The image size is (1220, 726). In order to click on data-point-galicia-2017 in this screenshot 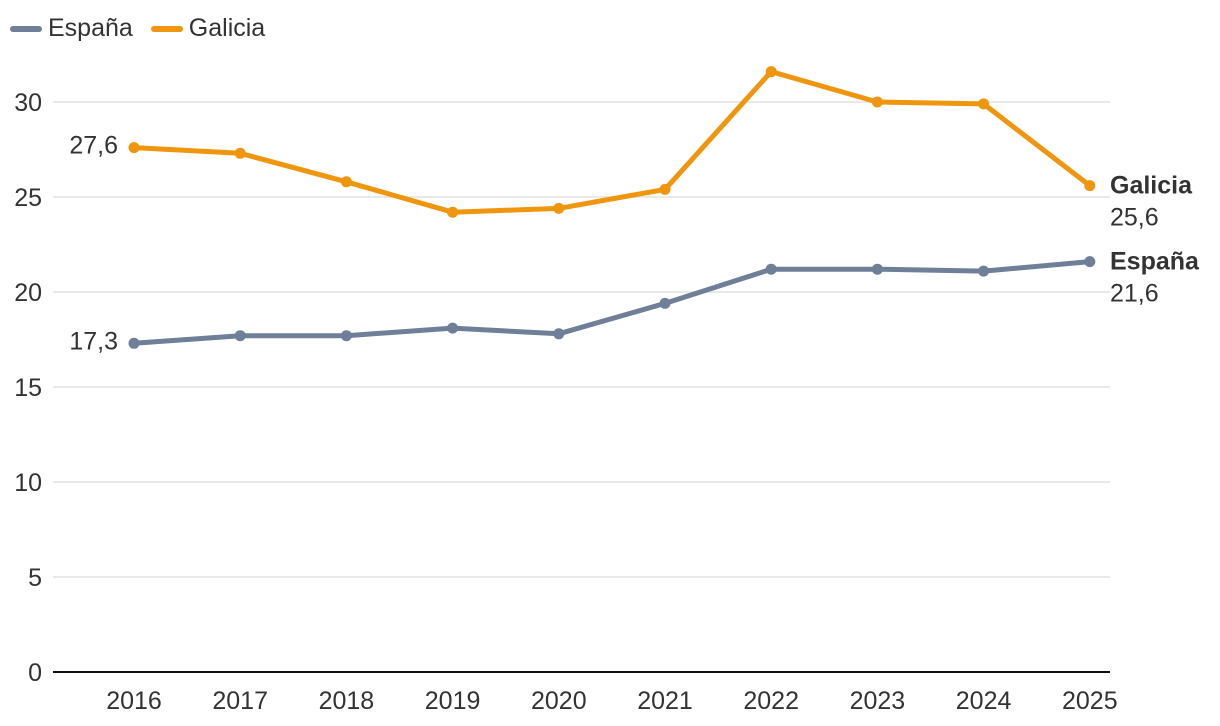, I will do `click(240, 153)`.